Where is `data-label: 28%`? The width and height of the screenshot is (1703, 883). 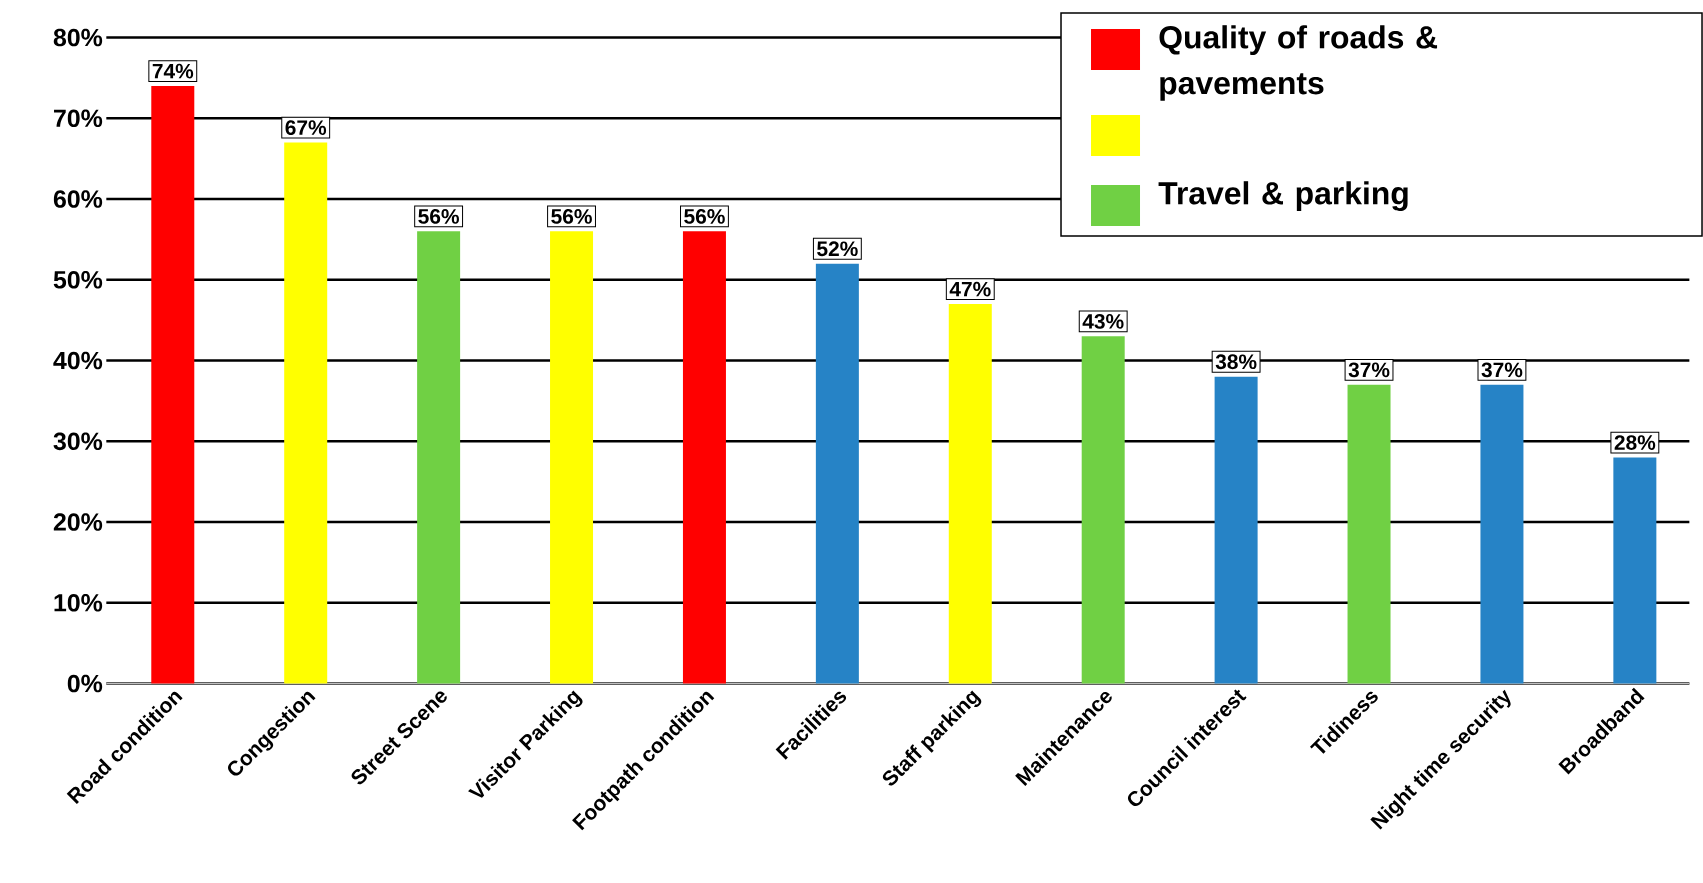
data-label: 28% is located at coordinates (1635, 442).